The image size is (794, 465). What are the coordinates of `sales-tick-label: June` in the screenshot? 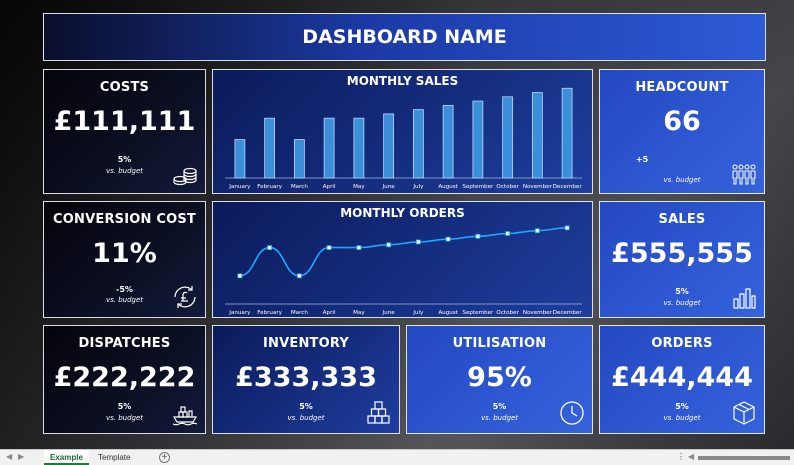 It's located at (389, 187).